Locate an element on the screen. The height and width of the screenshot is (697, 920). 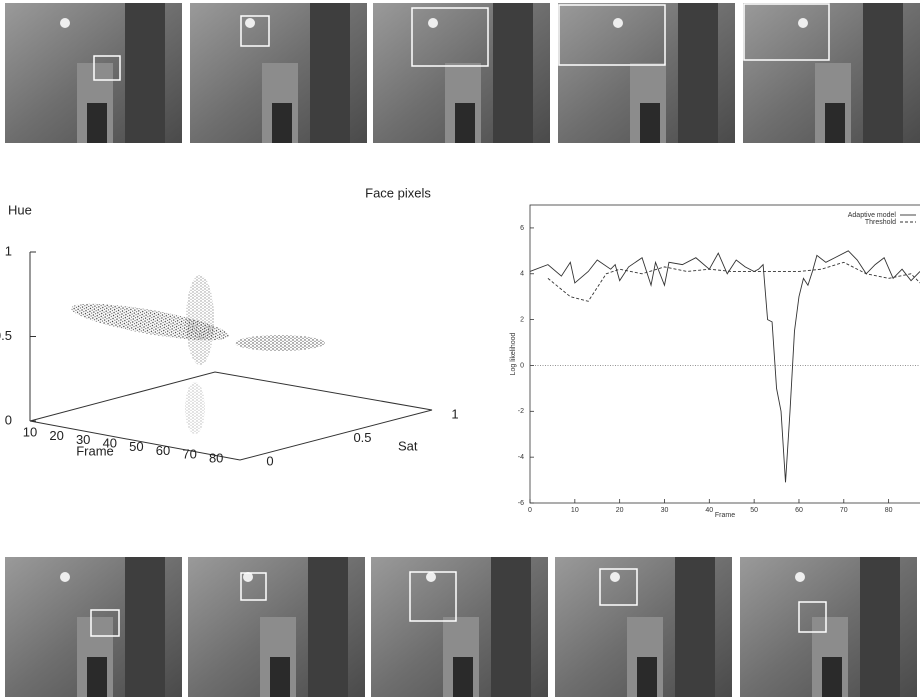
y-axis-label: Sat is located at coordinates (408, 445).